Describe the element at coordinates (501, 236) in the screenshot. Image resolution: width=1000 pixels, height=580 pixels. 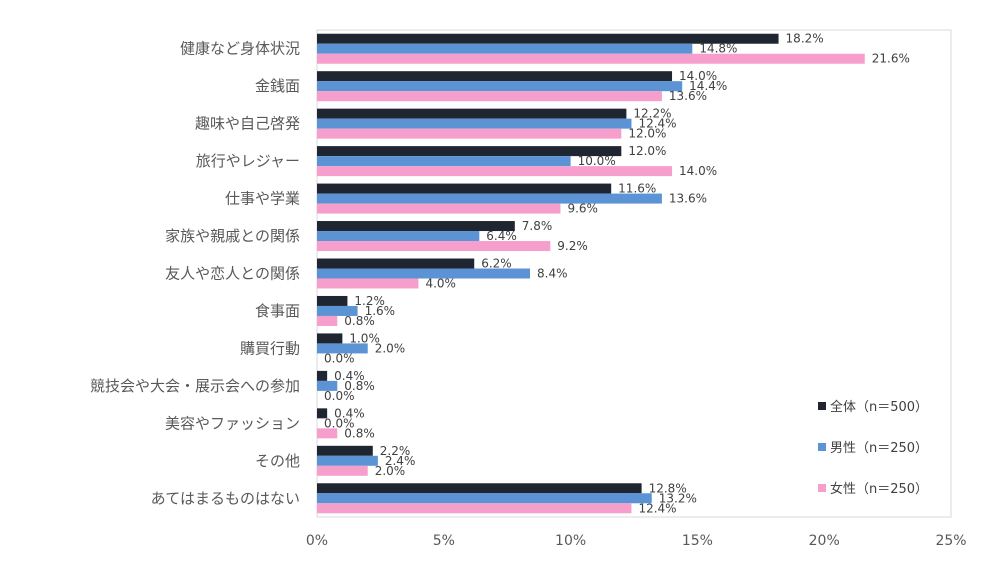
I see `data-label: 6.4%` at that location.